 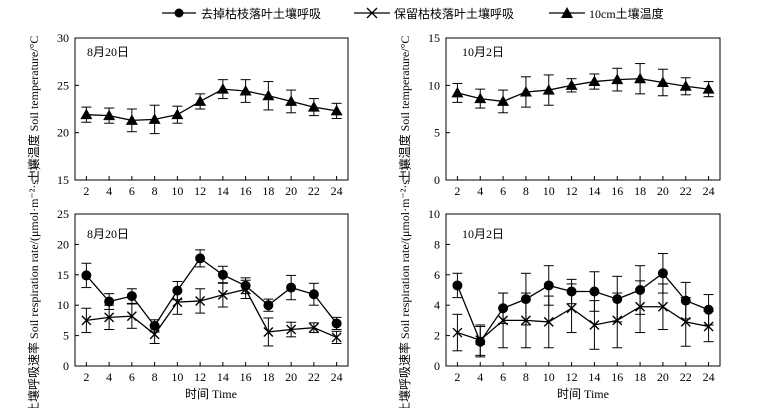 What do you see at coordinates (434, 13) in the screenshot?
I see `legend-entry-retained-litter: 保留枯枝落叶土壤呼吸` at bounding box center [434, 13].